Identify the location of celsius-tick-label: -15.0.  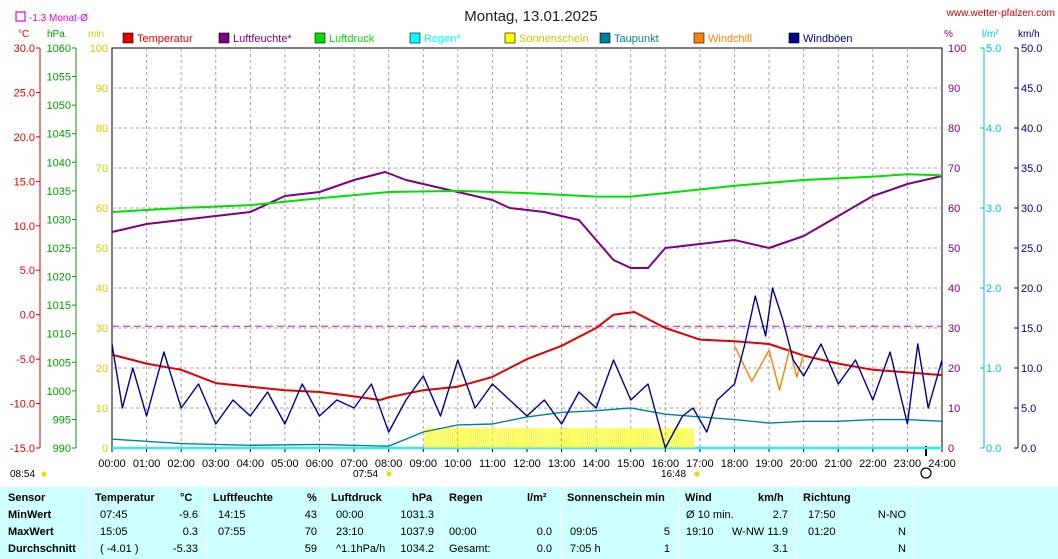
(22, 449).